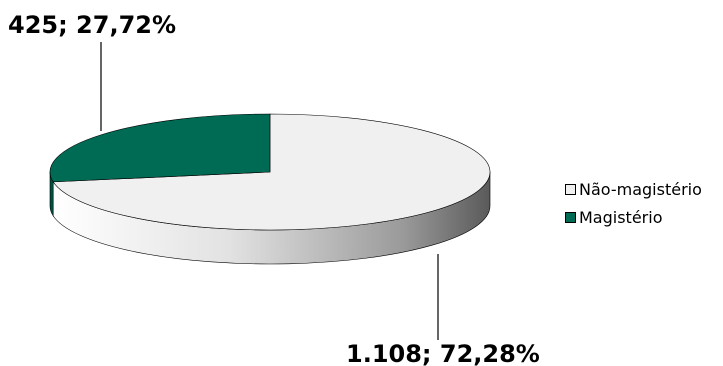 The image size is (723, 366). Describe the element at coordinates (92, 25) in the screenshot. I see `slice-label-magisterio: 425; 27,72%` at that location.